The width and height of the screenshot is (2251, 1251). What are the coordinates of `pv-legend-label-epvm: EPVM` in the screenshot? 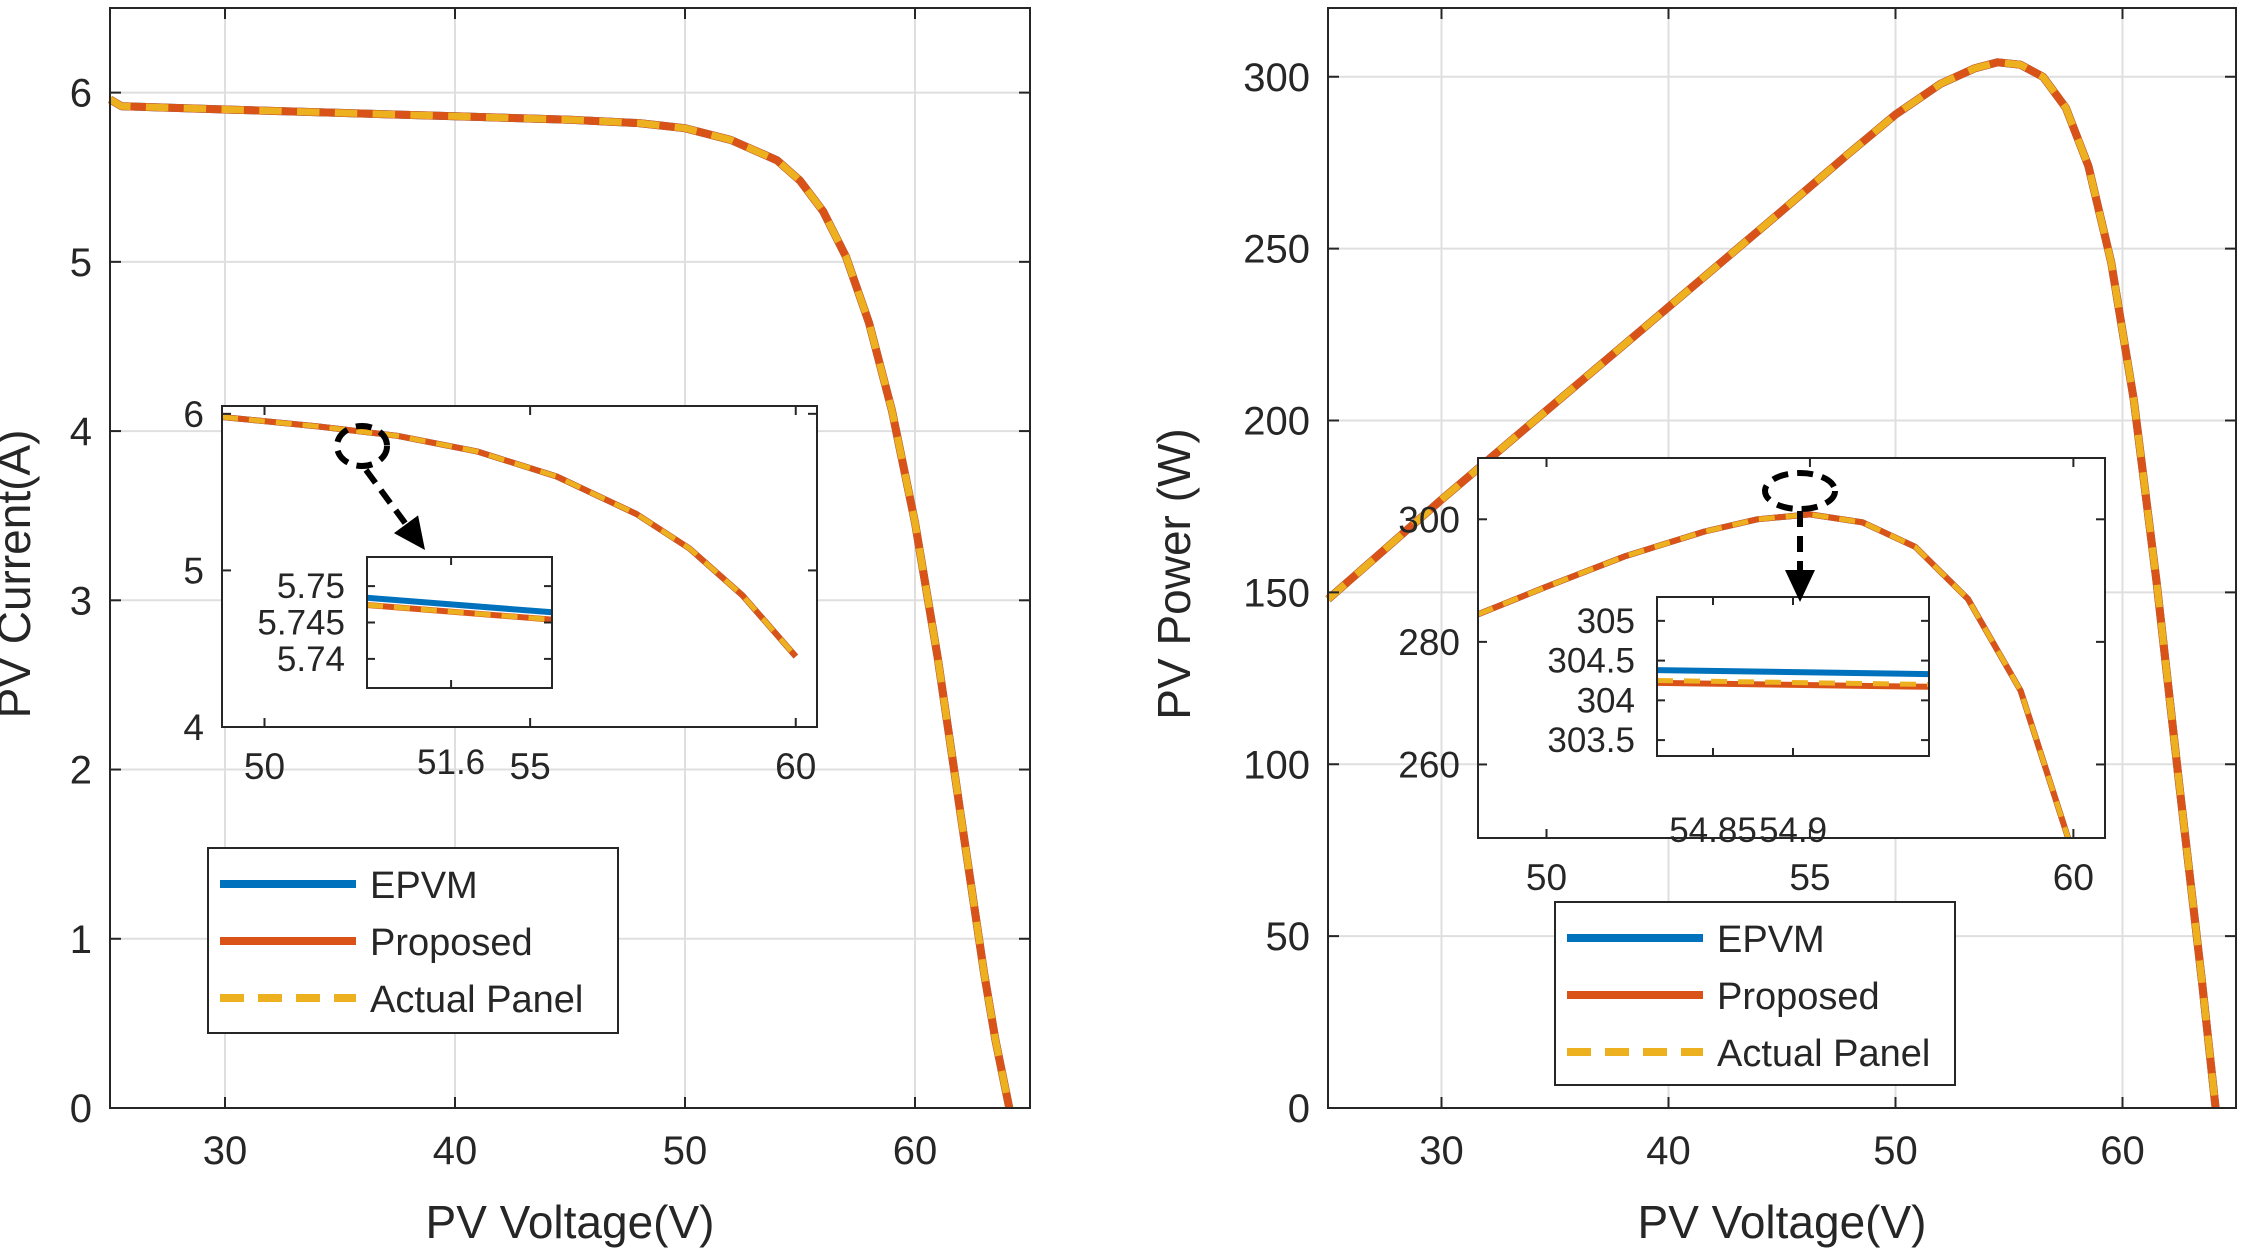 It's located at (1771, 940).